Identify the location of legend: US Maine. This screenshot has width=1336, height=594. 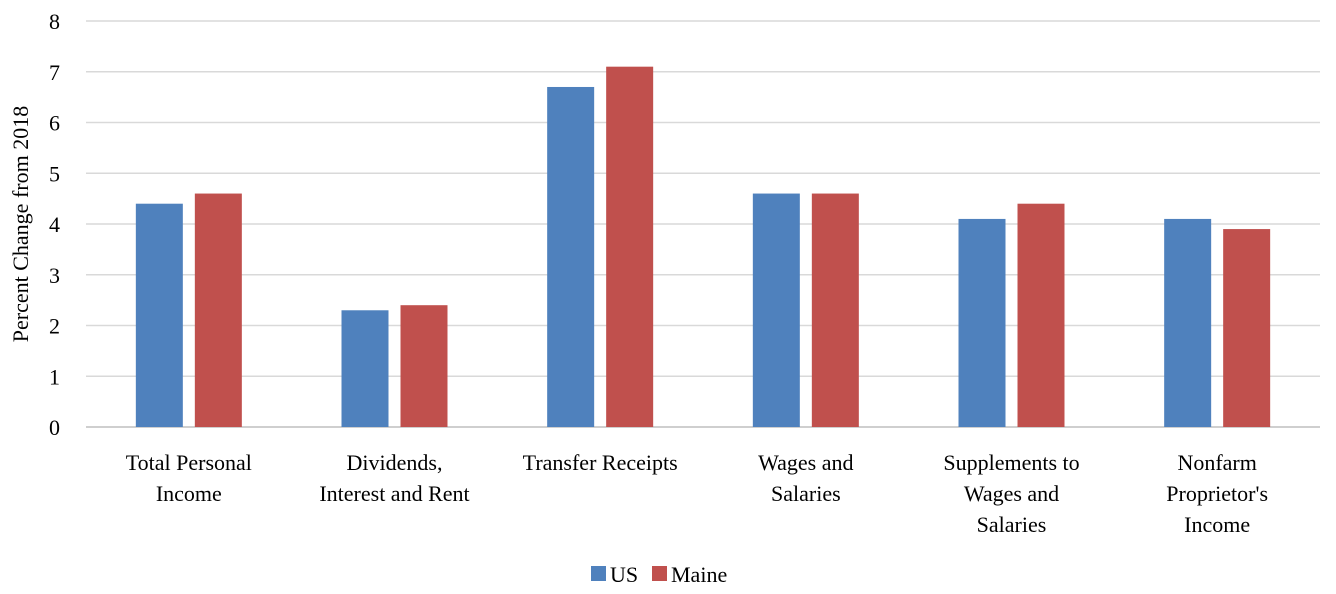
(659, 574).